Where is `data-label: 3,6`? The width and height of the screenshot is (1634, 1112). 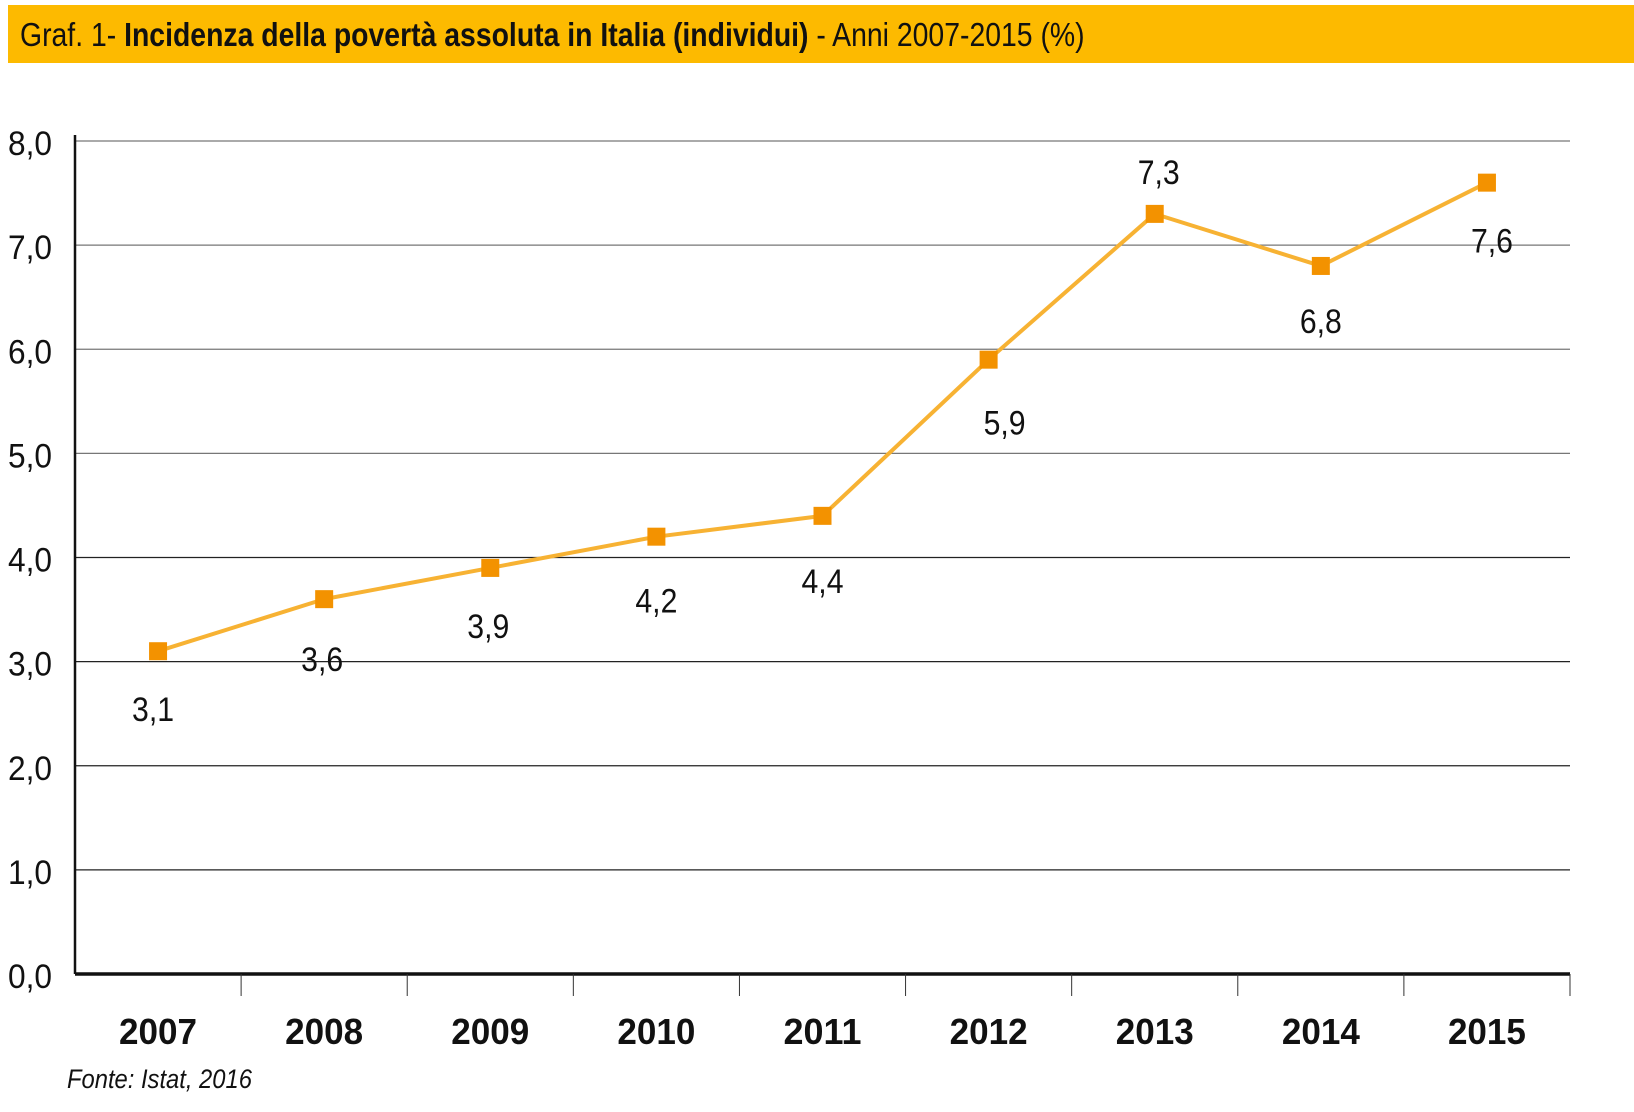
data-label: 3,6 is located at coordinates (322, 660).